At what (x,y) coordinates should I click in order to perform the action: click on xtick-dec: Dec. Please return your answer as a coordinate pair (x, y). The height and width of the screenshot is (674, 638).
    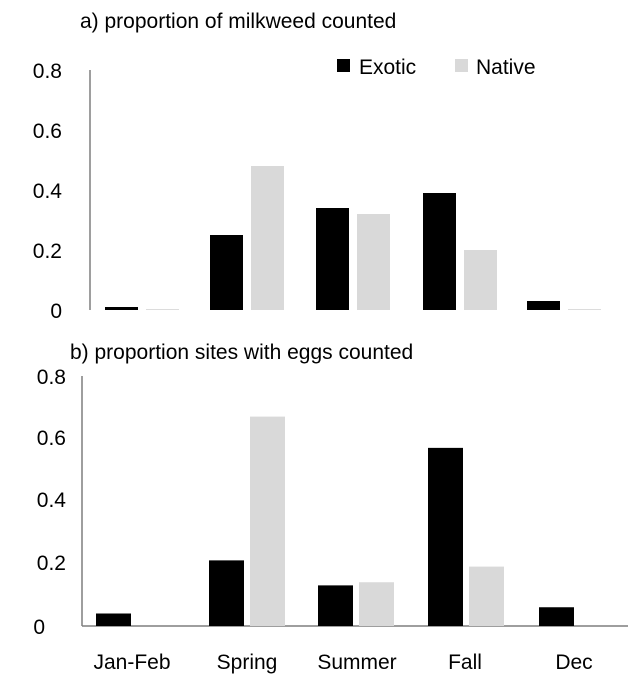
    Looking at the image, I should click on (573, 662).